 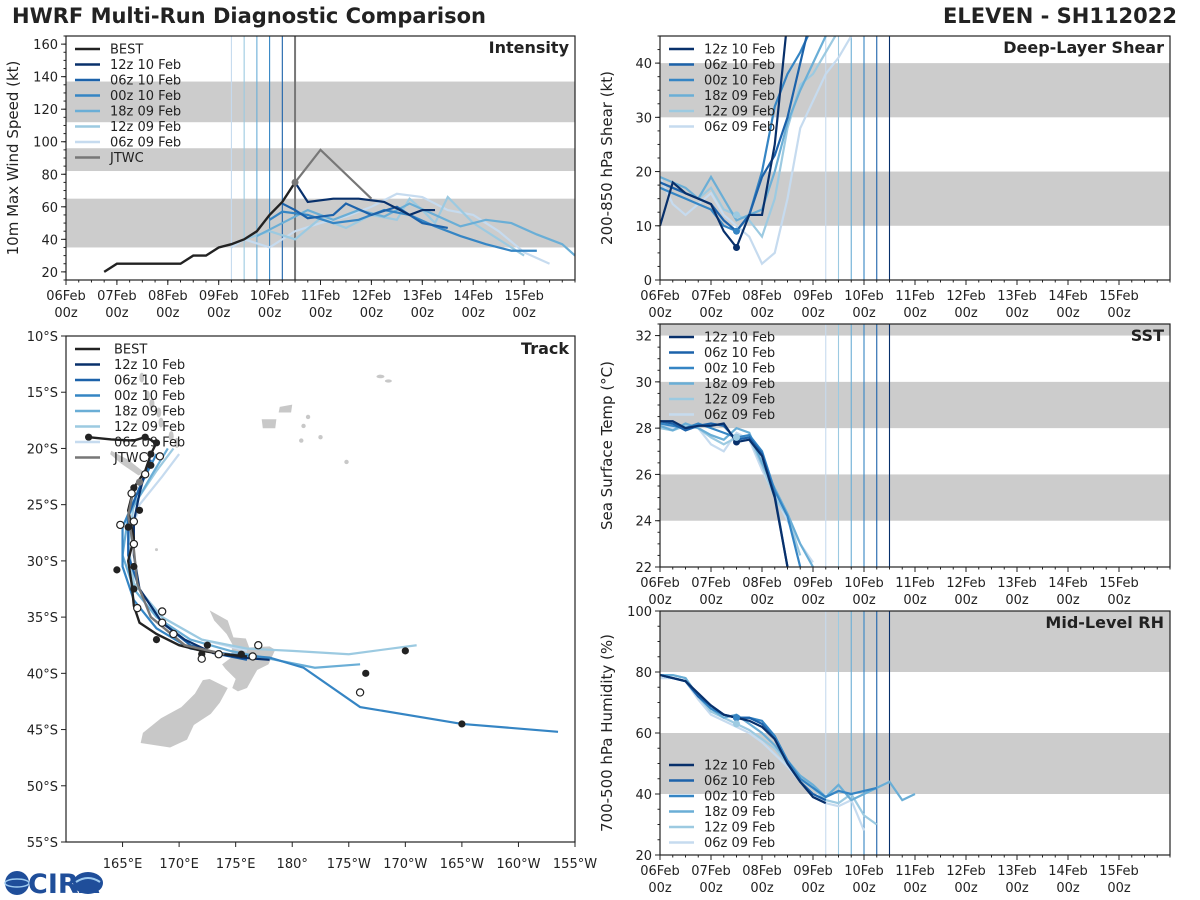 I want to click on y-axis-label: Sea Surface Temp (°C), so click(x=607, y=445).